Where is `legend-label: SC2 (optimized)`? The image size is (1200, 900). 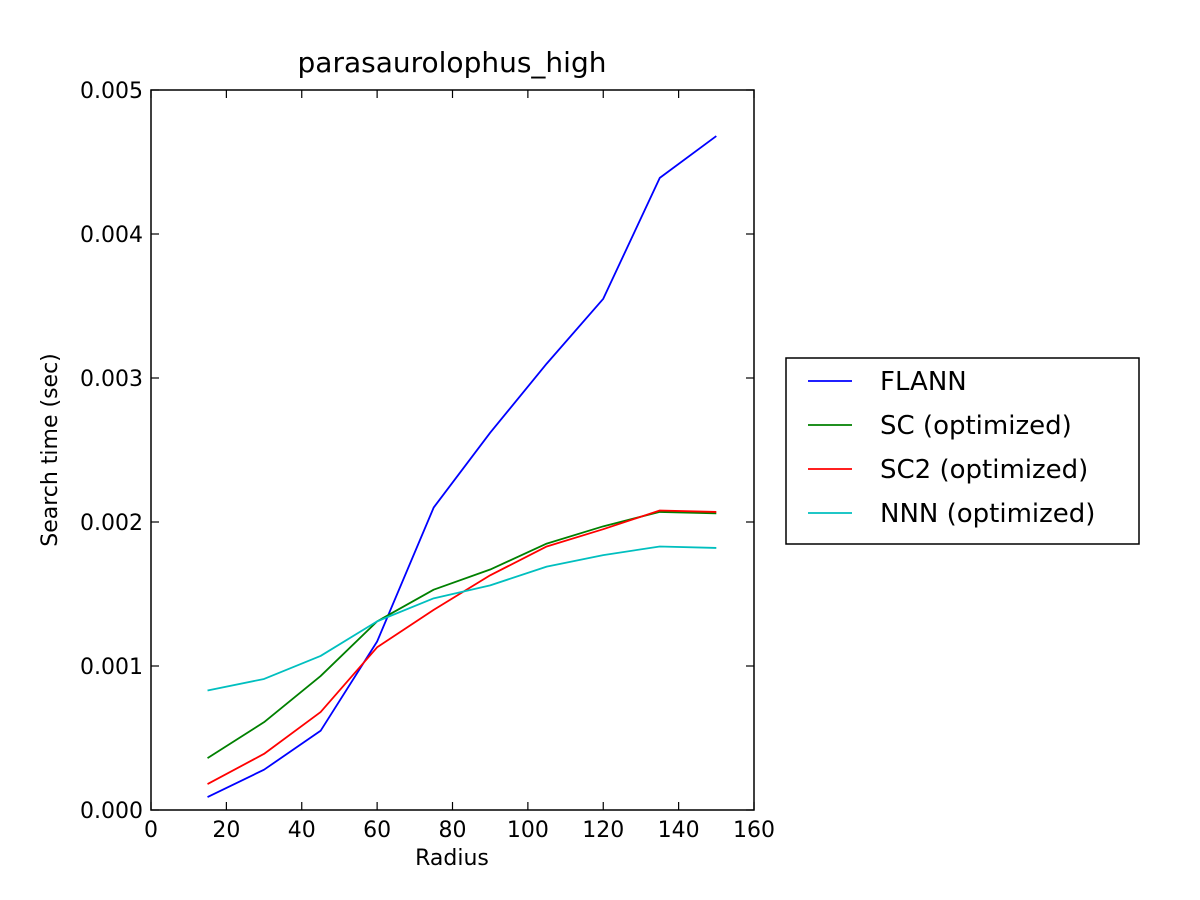
legend-label: SC2 (optimized) is located at coordinates (984, 470).